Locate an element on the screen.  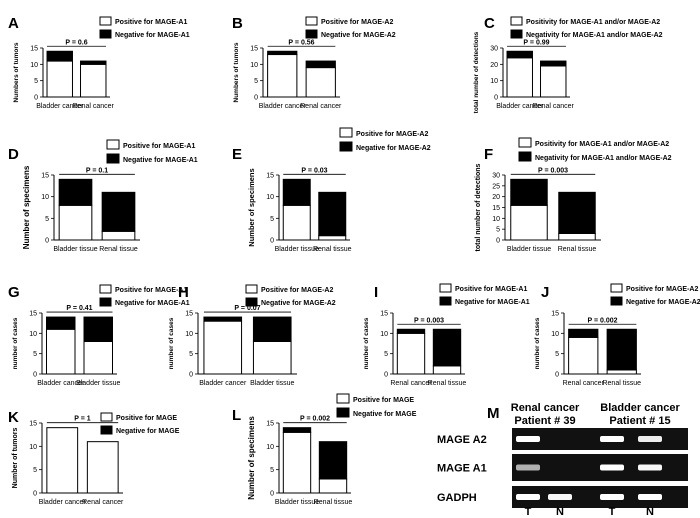
panel-letter: G is located at coordinates (14, 292).